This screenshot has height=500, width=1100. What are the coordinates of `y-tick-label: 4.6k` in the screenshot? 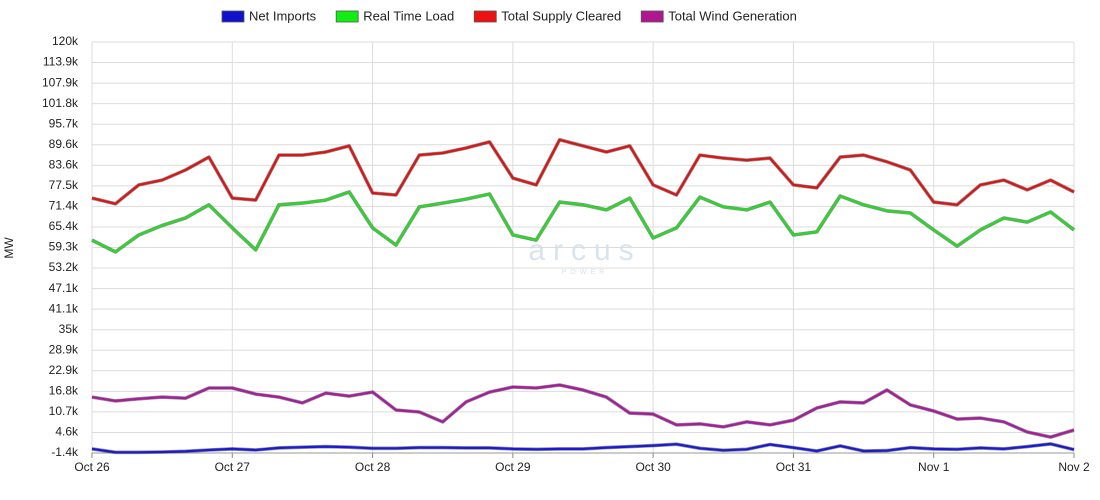 It's located at (67, 432).